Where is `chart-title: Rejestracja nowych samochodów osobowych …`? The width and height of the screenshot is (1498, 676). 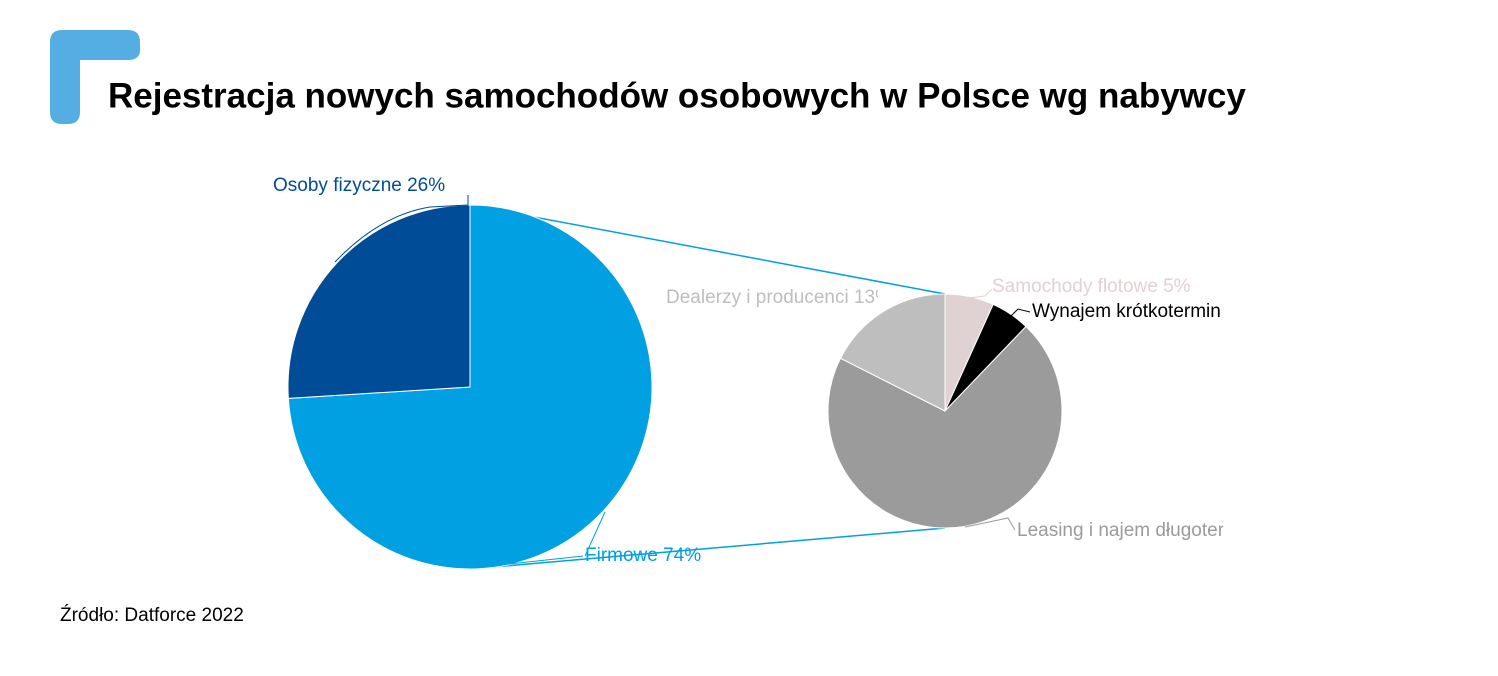
chart-title: Rejestracja nowych samochodów osobowych … is located at coordinates (677, 95).